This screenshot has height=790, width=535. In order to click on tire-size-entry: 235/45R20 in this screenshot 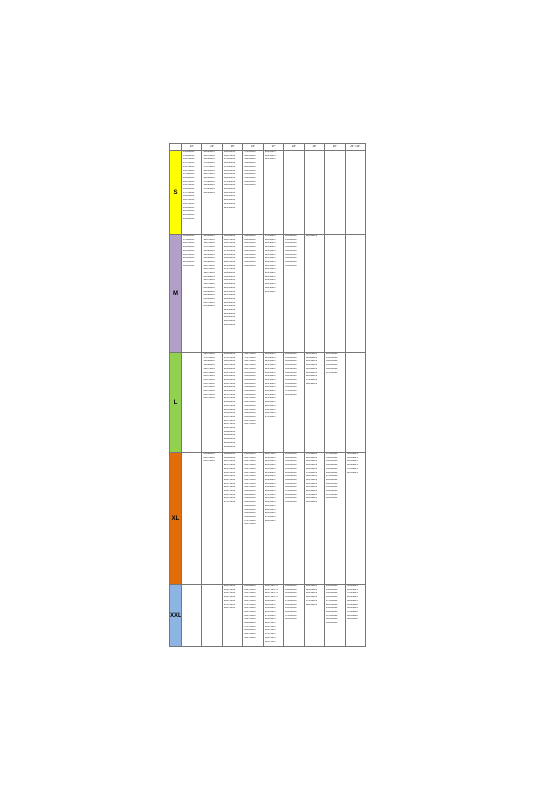, I will do `click(332, 461)`.